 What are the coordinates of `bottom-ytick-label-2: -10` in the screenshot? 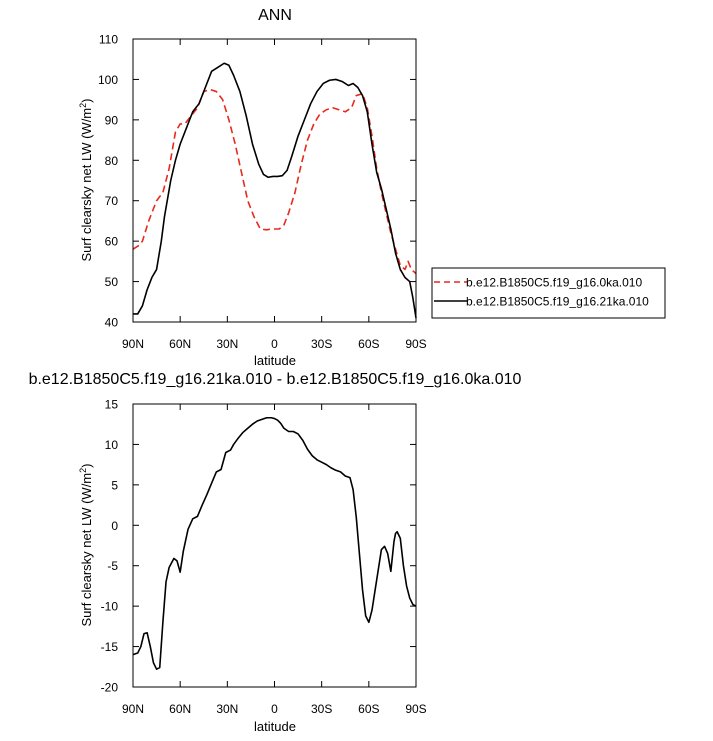 It's located at (110, 607).